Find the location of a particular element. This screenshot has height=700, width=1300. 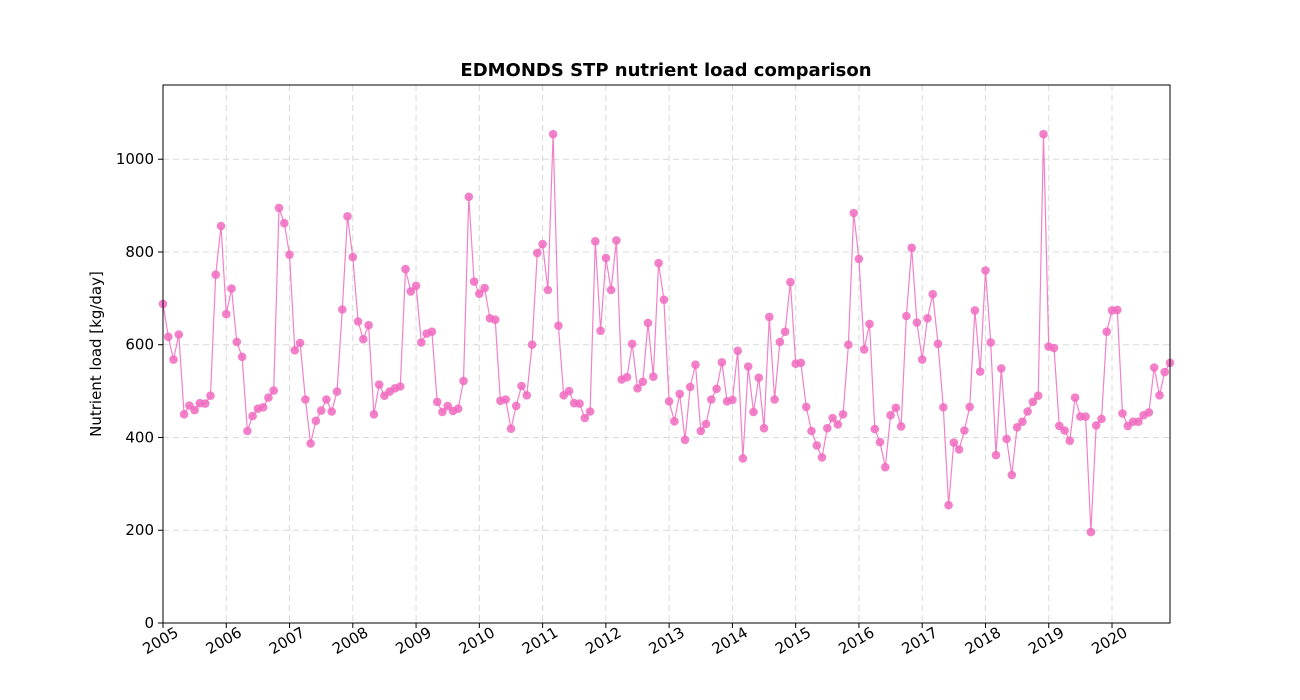

y-tick-label: 200 is located at coordinates (139, 530).